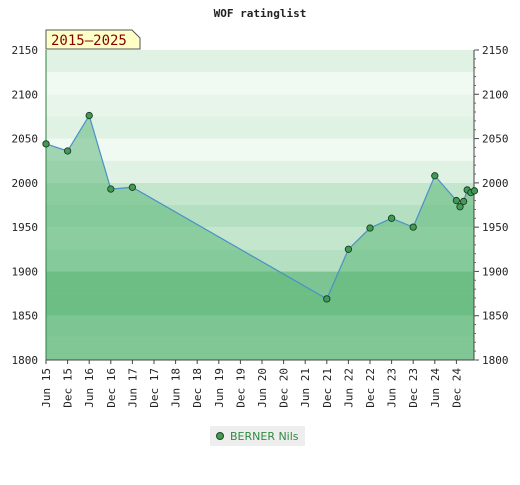 The width and height of the screenshot is (520, 485). Describe the element at coordinates (495, 94) in the screenshot. I see `y-tick-label-right: 2100` at that location.